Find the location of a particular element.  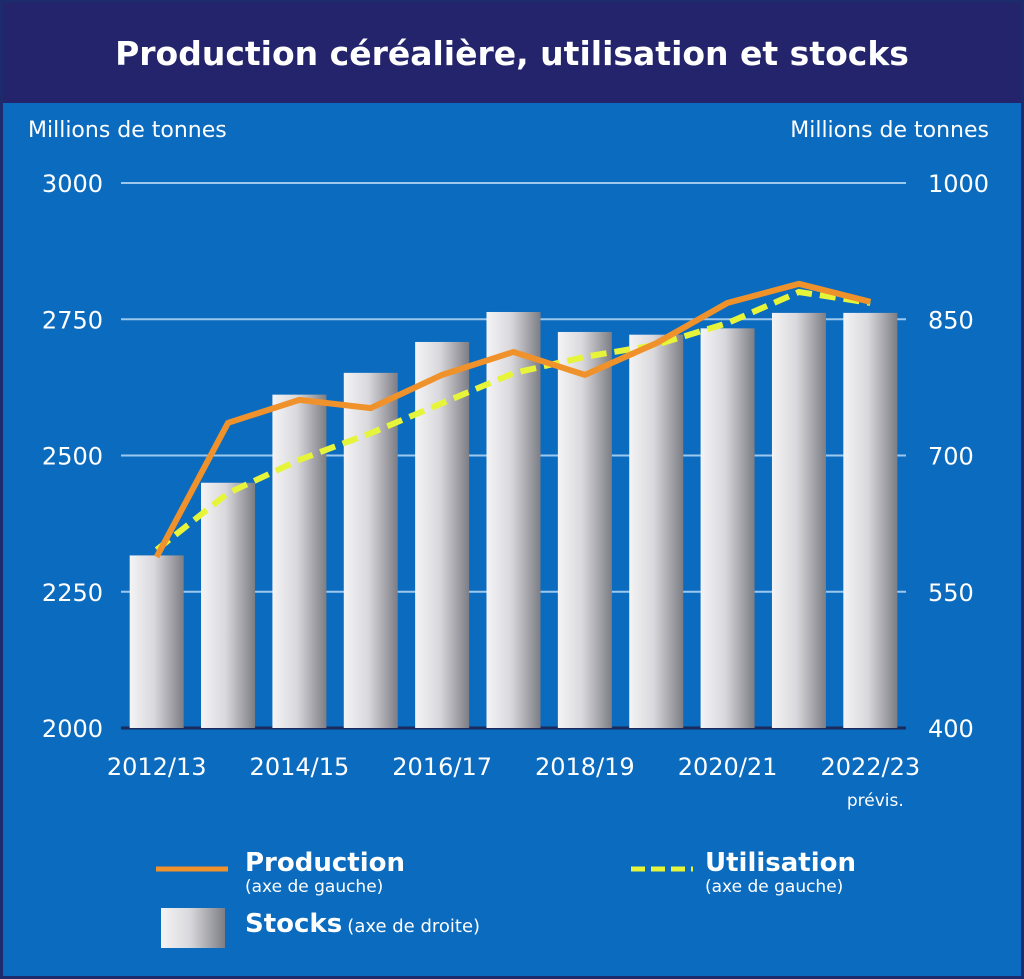

left-tick-label: 3000 is located at coordinates (72, 184).